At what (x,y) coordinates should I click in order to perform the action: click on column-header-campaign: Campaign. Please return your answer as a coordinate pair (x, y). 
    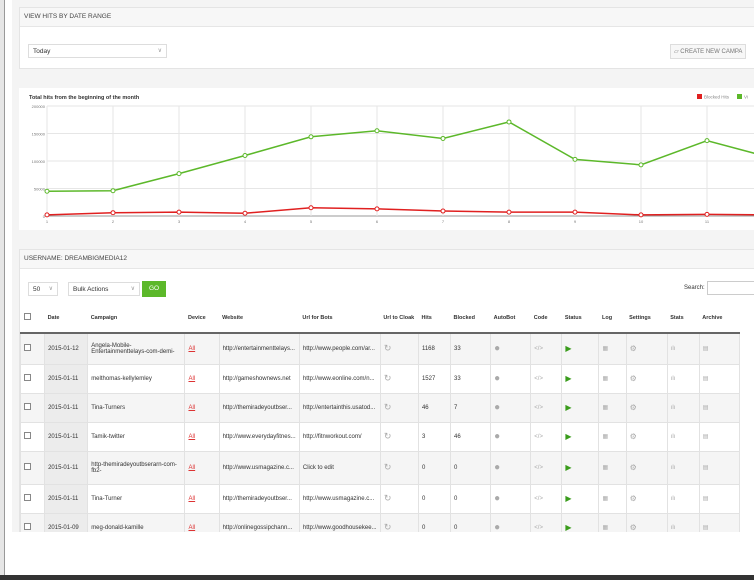
    Looking at the image, I should click on (136, 318).